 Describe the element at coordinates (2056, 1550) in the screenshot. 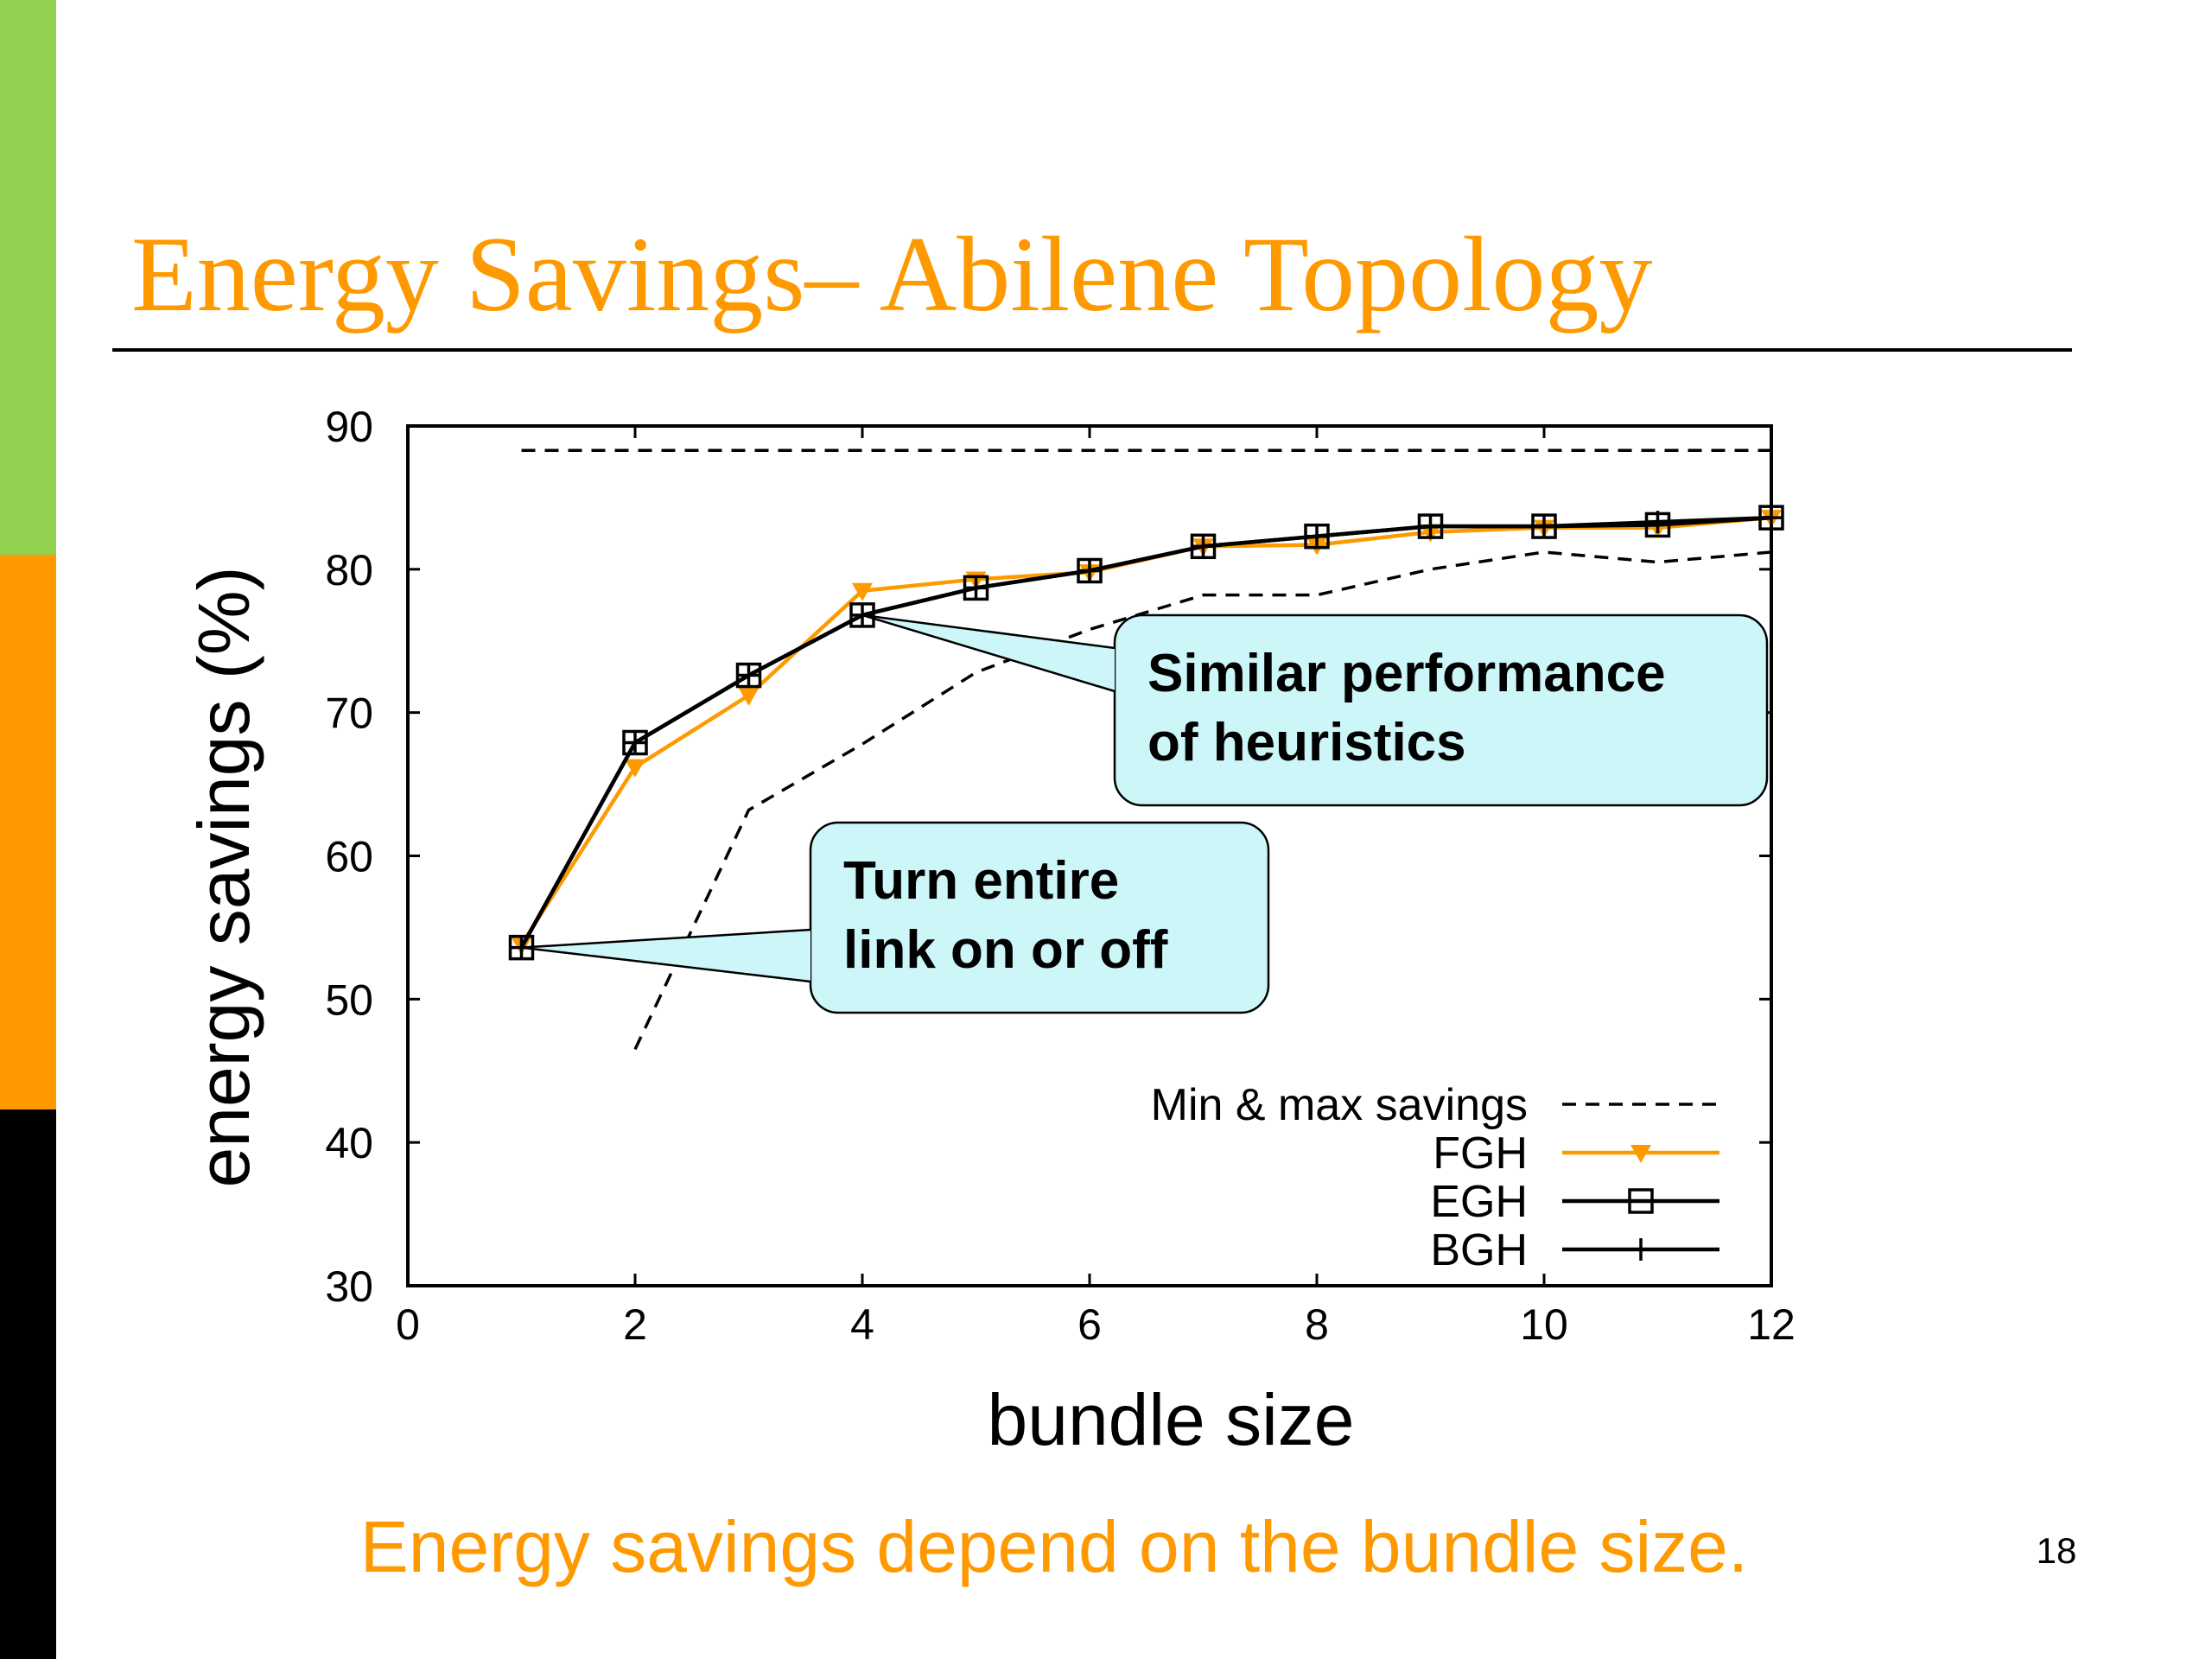

I see `slide-number: 18` at that location.